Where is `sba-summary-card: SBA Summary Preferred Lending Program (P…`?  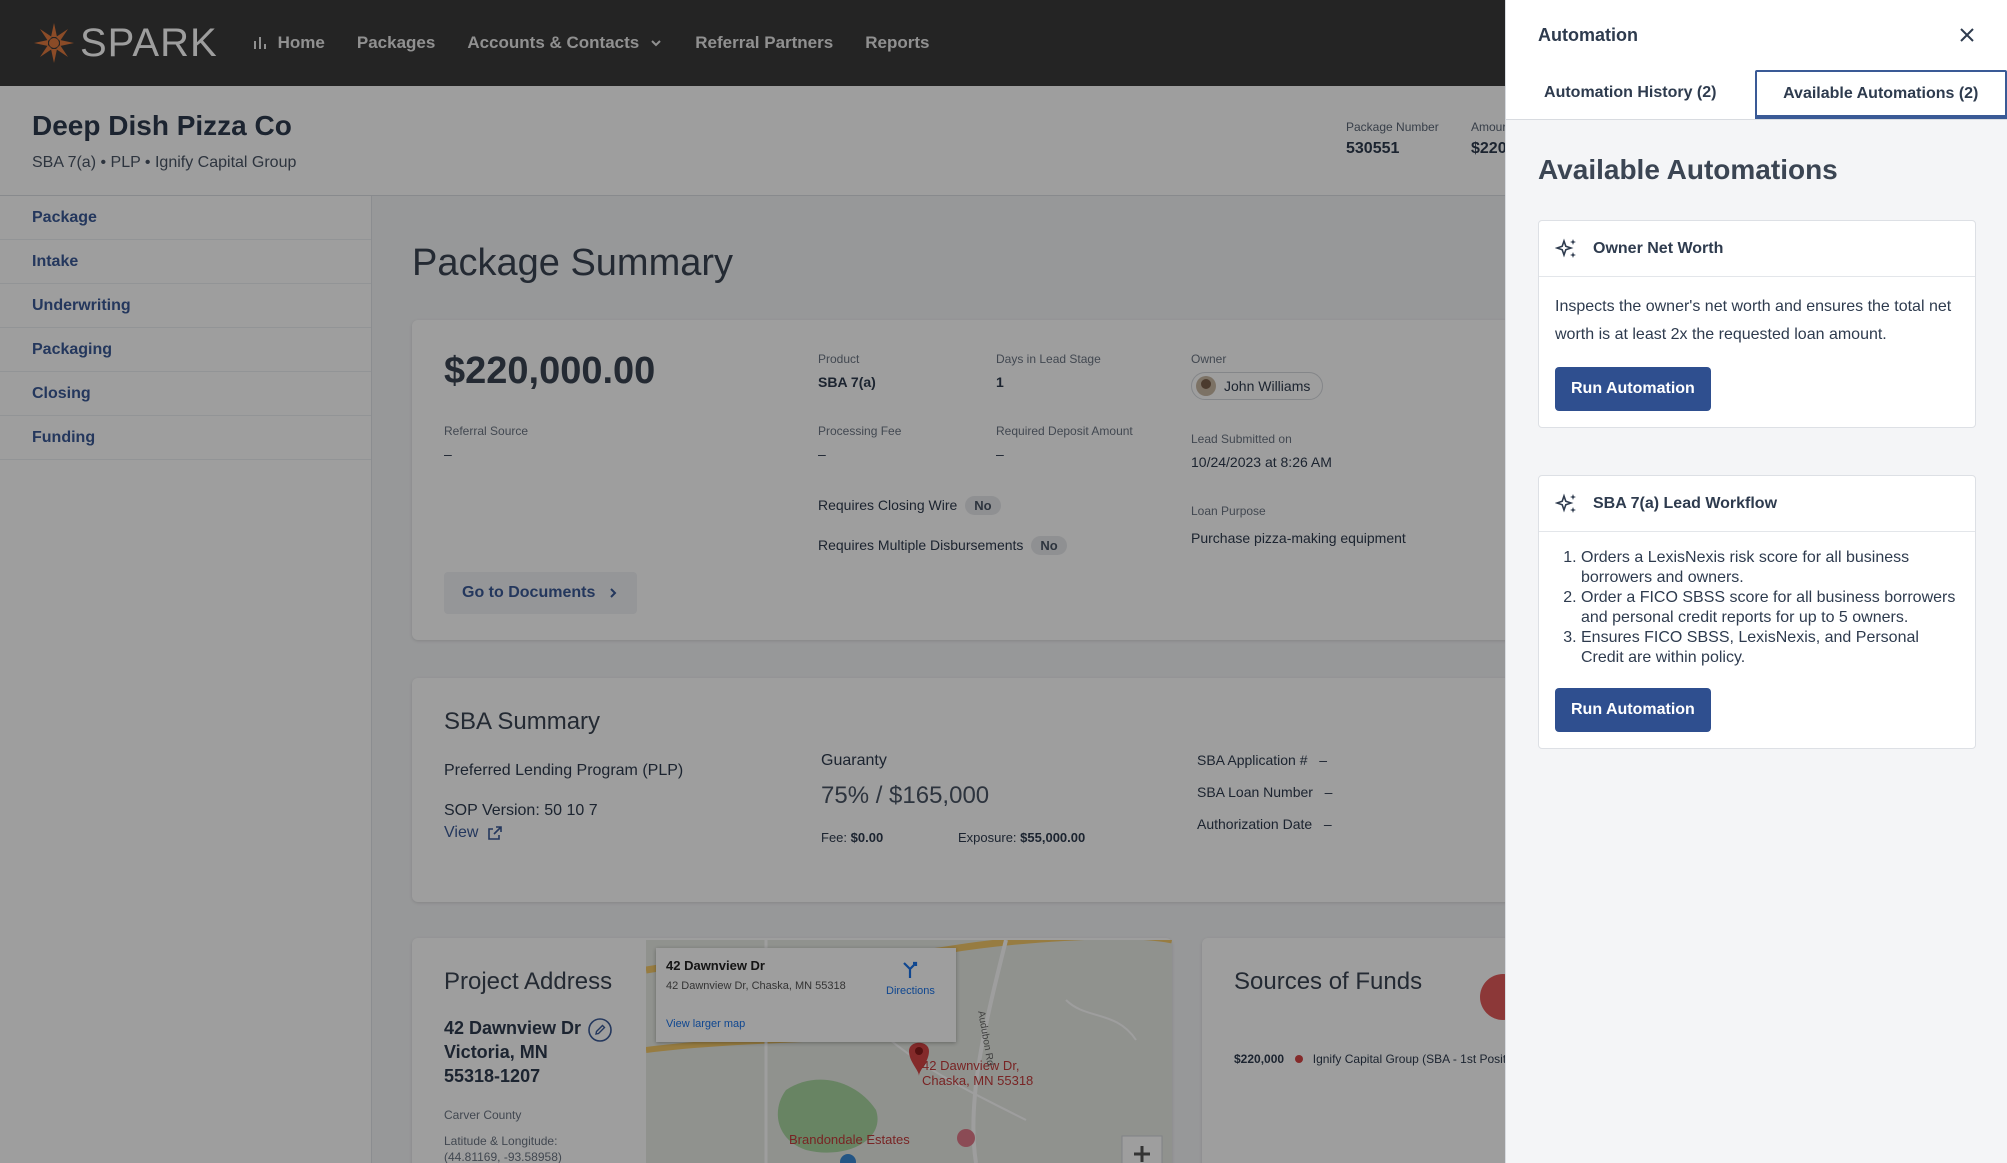
sba-summary-card: SBA Summary Preferred Lending Program (P… is located at coordinates (992, 790).